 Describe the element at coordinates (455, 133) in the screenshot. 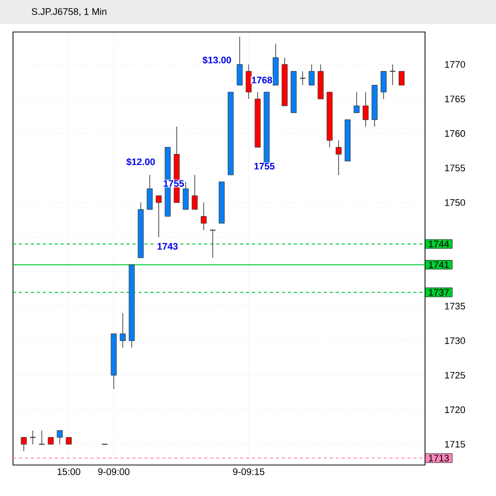

I see `y-tick-label: 1760` at that location.